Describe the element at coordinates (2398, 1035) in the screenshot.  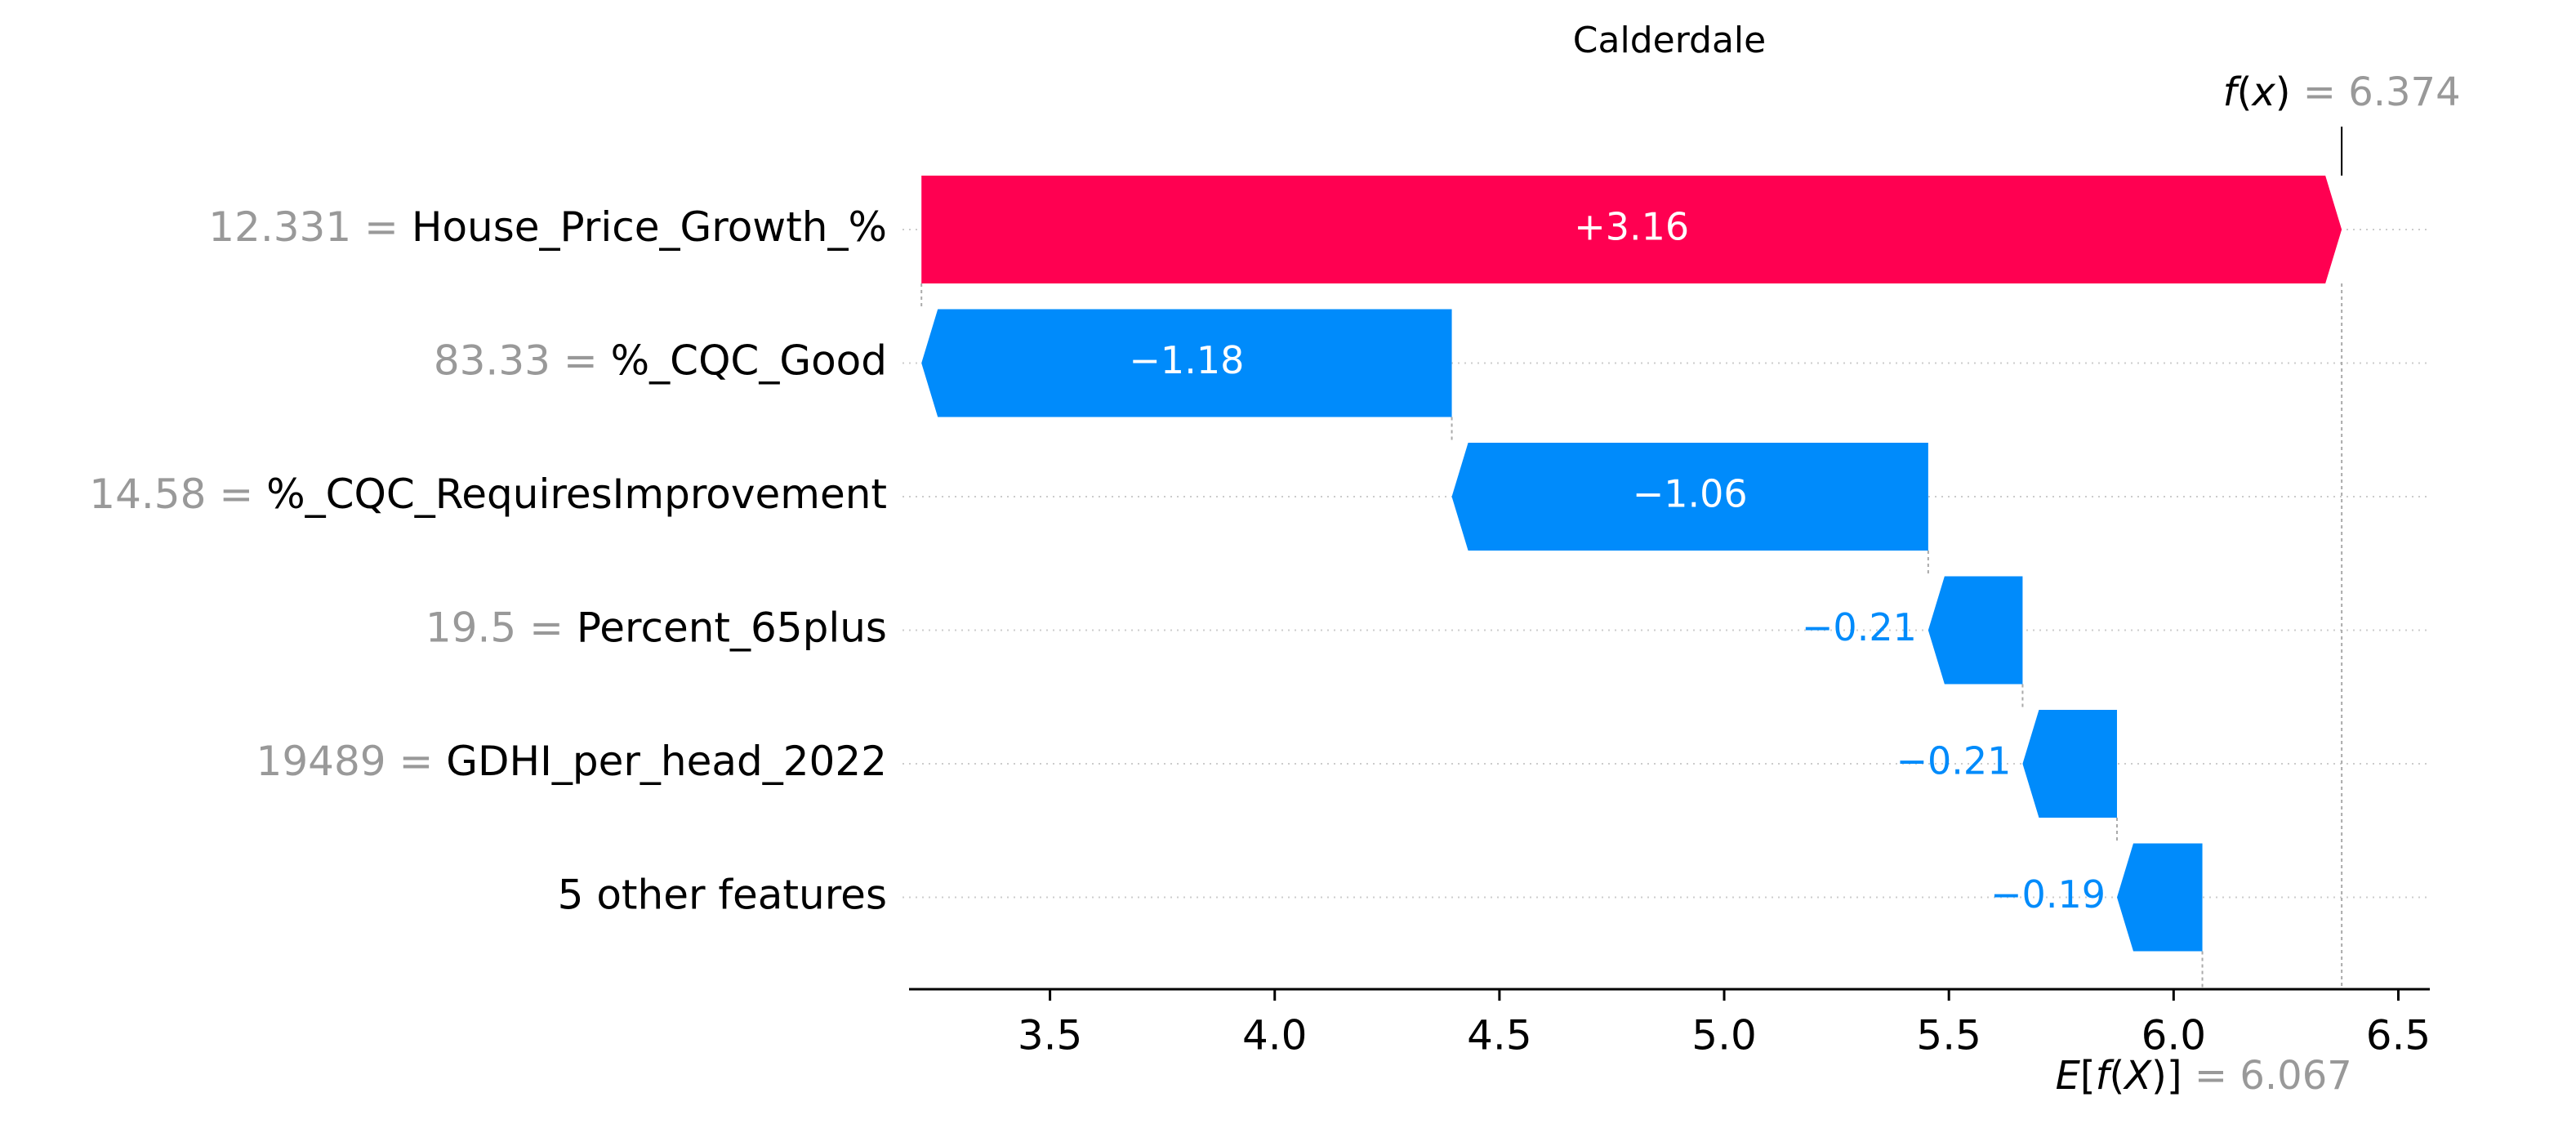
I see `x-tick-label: 6.5` at that location.